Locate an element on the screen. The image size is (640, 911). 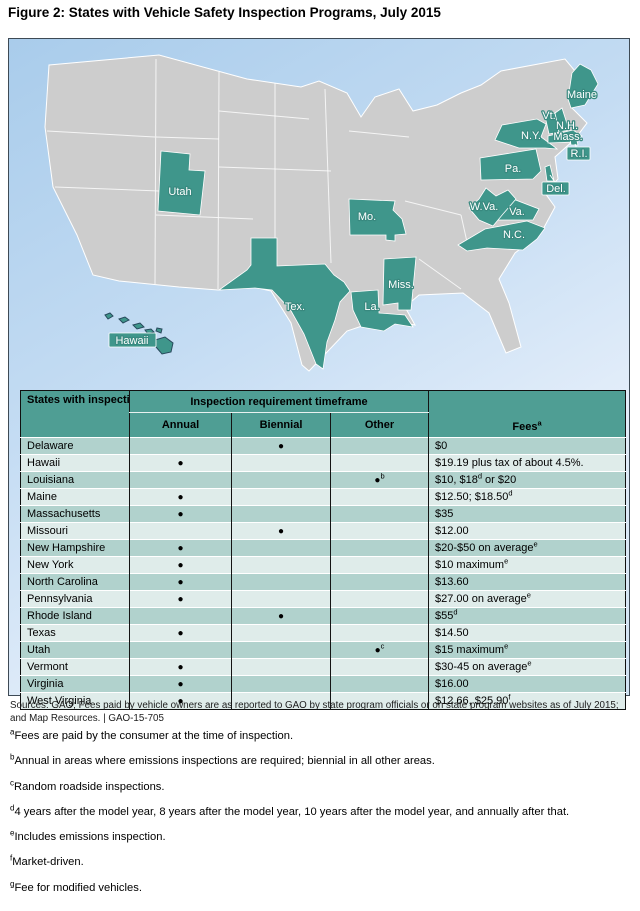
state-west-virginia is located at coordinates (492, 207).